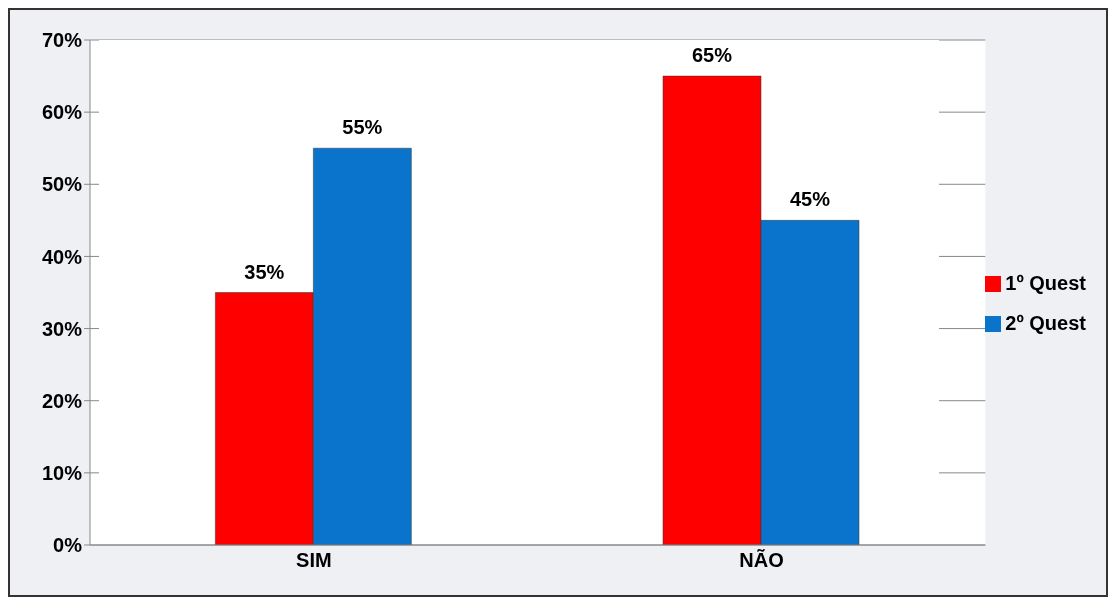 Image resolution: width=1114 pixels, height=601 pixels. I want to click on y-tick-label: 20%, so click(62, 400).